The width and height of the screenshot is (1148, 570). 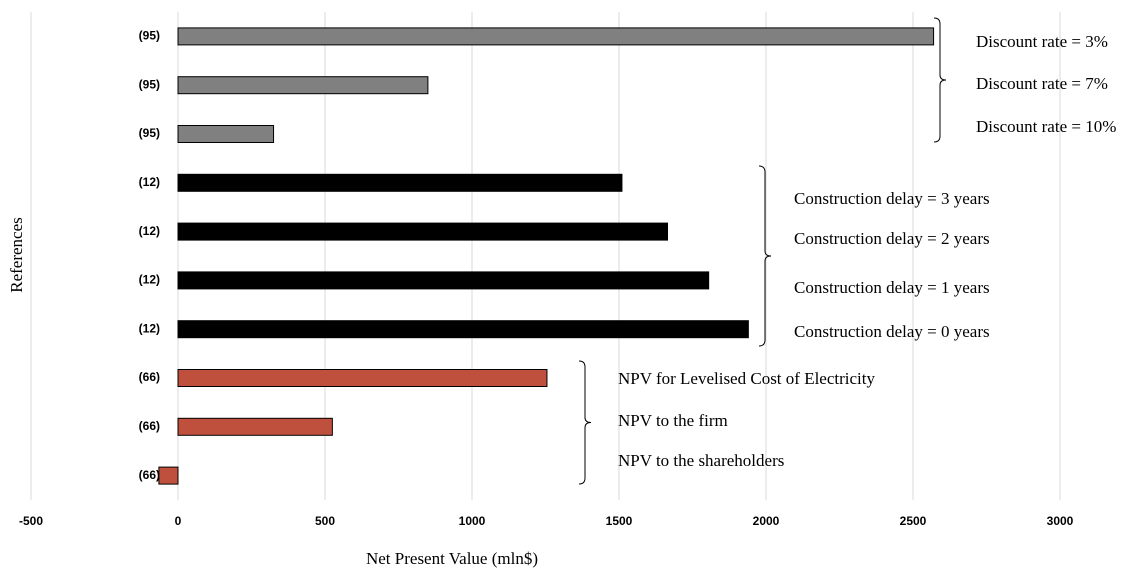 I want to click on y-axis-label: References, so click(x=16, y=255).